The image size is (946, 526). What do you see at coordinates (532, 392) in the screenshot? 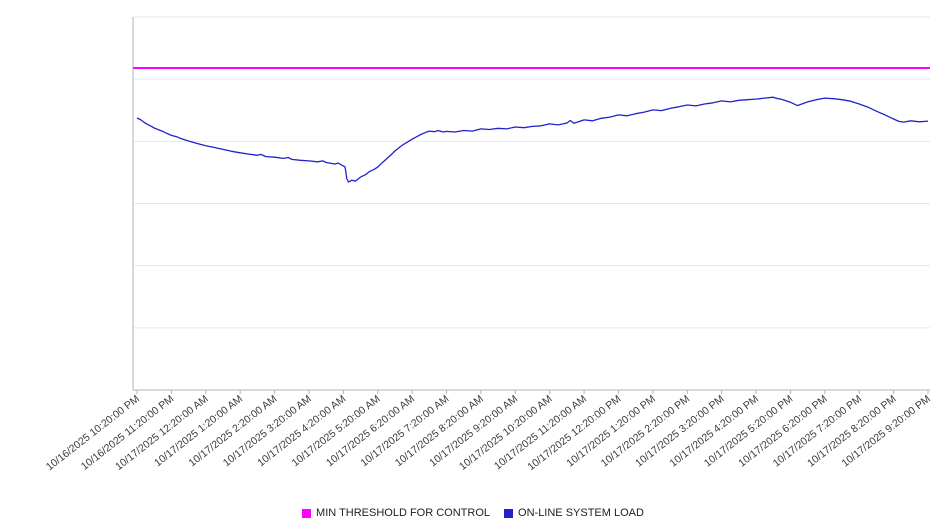
I see `x-axis-ticks` at bounding box center [532, 392].